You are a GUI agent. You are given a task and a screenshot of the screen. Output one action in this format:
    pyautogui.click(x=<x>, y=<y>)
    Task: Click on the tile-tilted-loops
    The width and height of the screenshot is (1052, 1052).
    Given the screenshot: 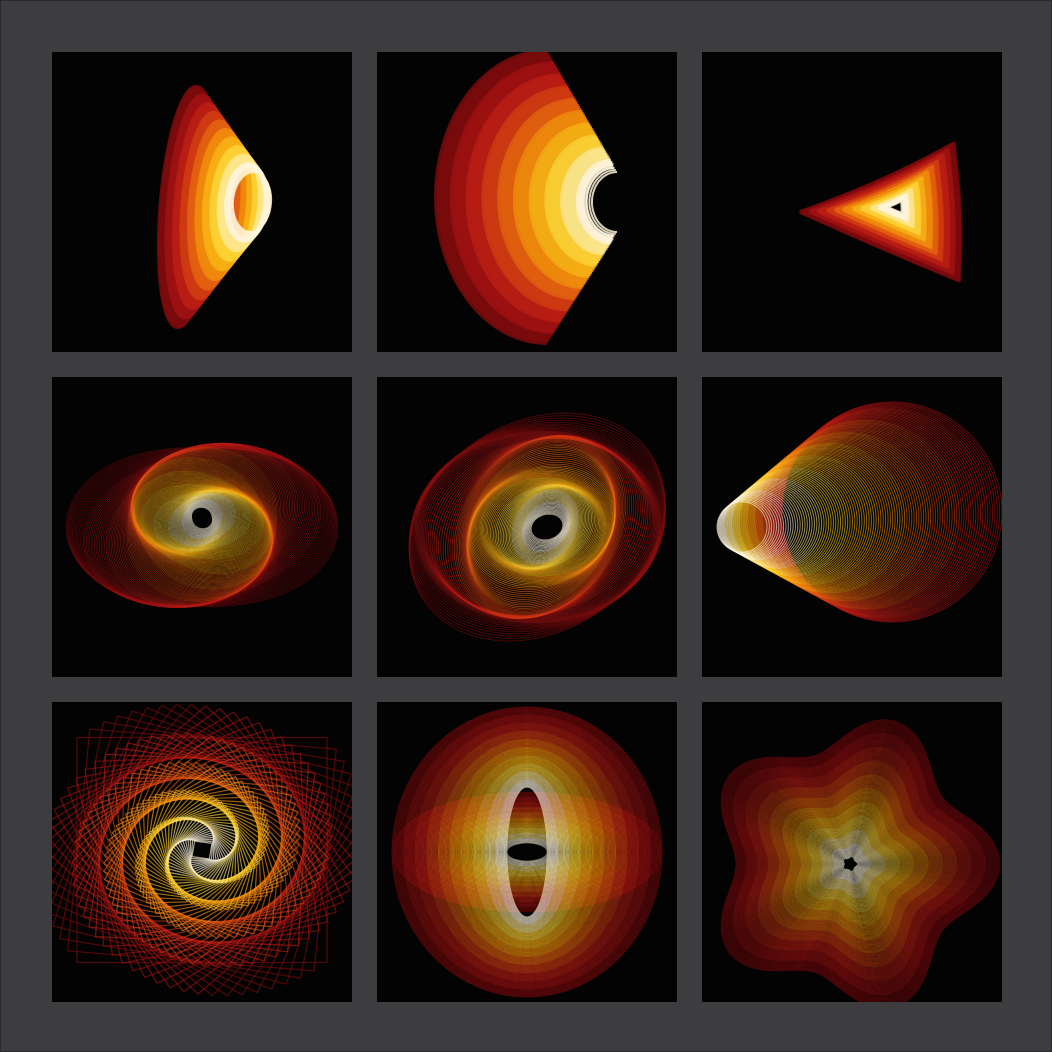 What is the action you would take?
    pyautogui.click(x=527, y=527)
    